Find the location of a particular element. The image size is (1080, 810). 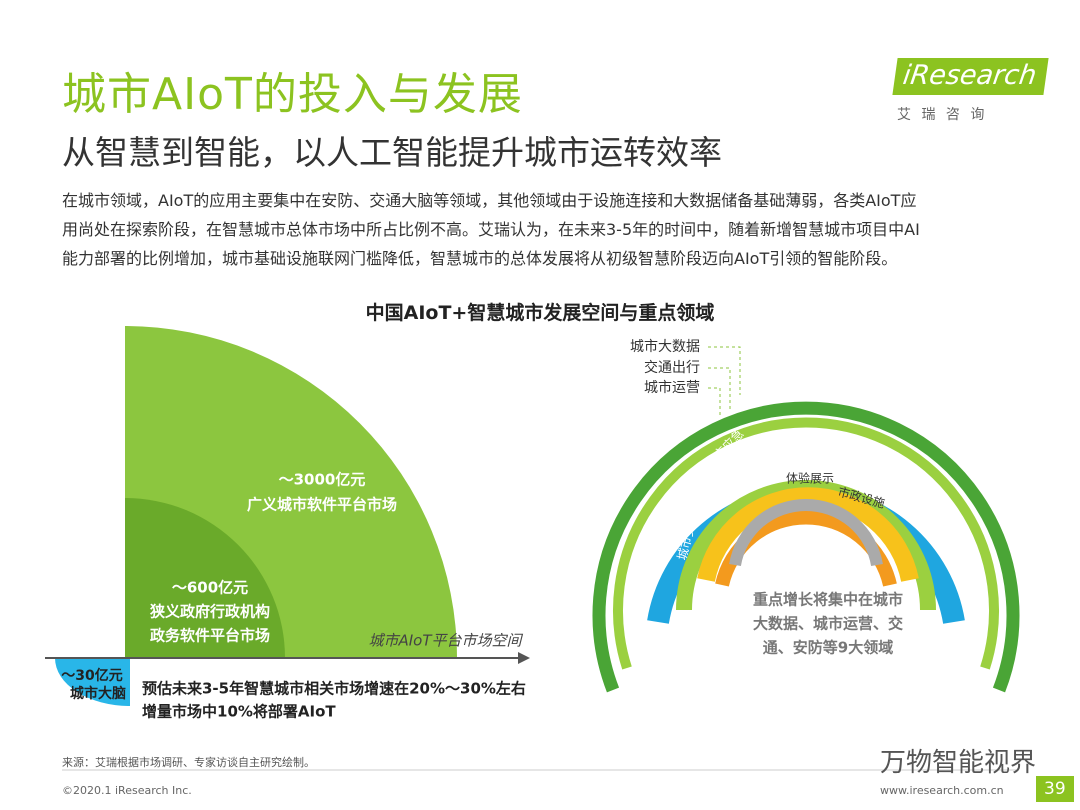

arcs is located at coordinates (806, 547).